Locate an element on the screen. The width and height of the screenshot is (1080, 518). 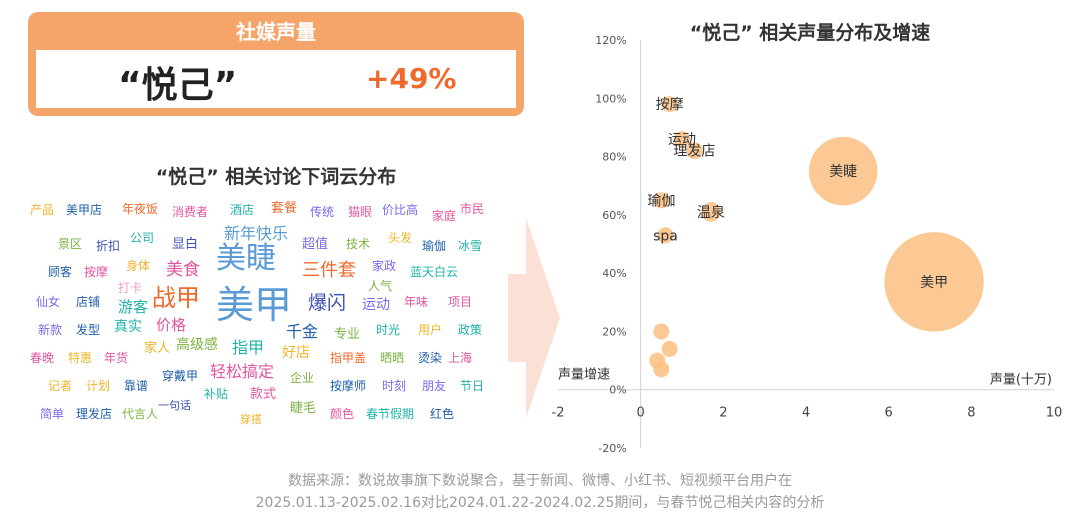
word-cloud-term: 身体 is located at coordinates (138, 266).